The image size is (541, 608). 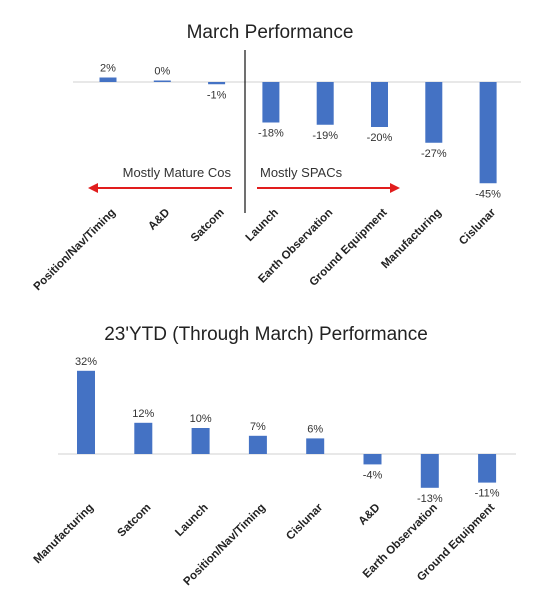 I want to click on data-label-0: 2%, so click(x=108, y=69).